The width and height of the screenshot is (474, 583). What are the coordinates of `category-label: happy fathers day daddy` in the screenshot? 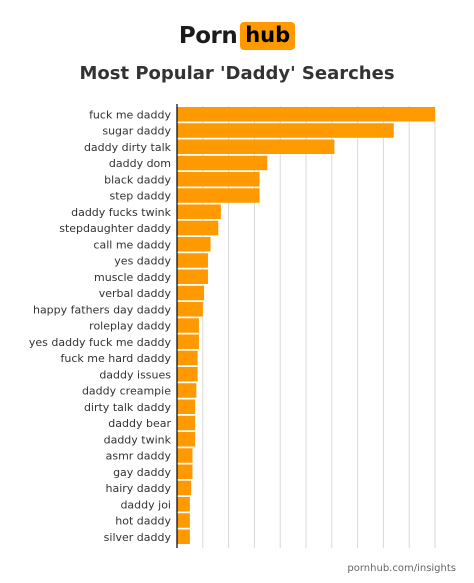 It's located at (102, 309).